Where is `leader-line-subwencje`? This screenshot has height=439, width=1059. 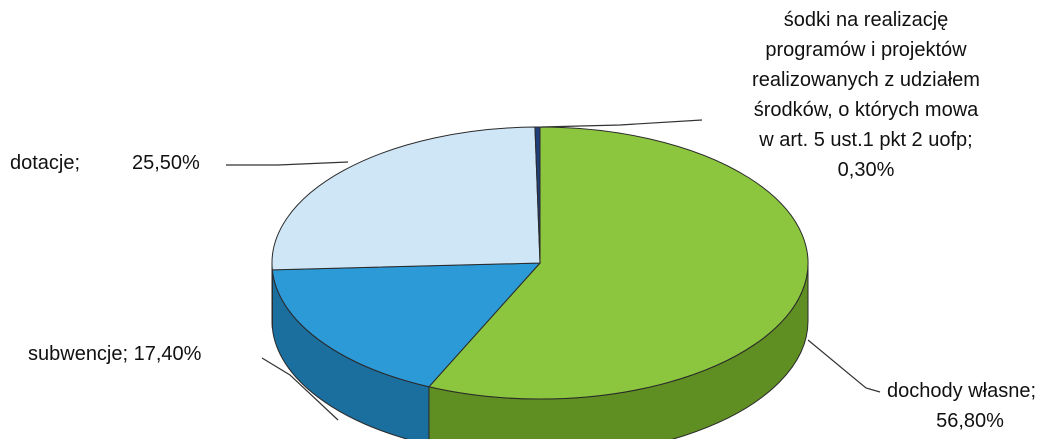 leader-line-subwencje is located at coordinates (300, 389).